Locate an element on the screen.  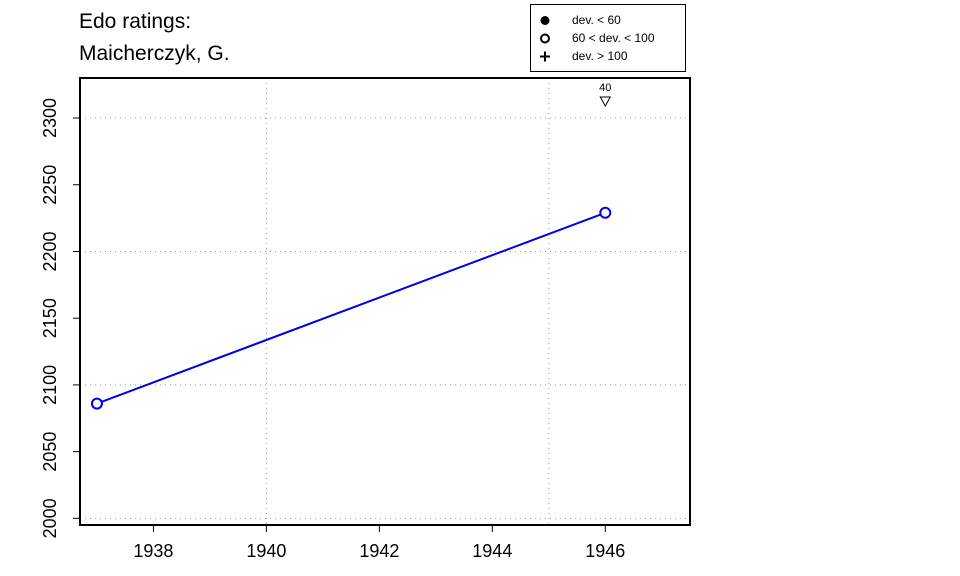
plus-icon is located at coordinates (545, 56).